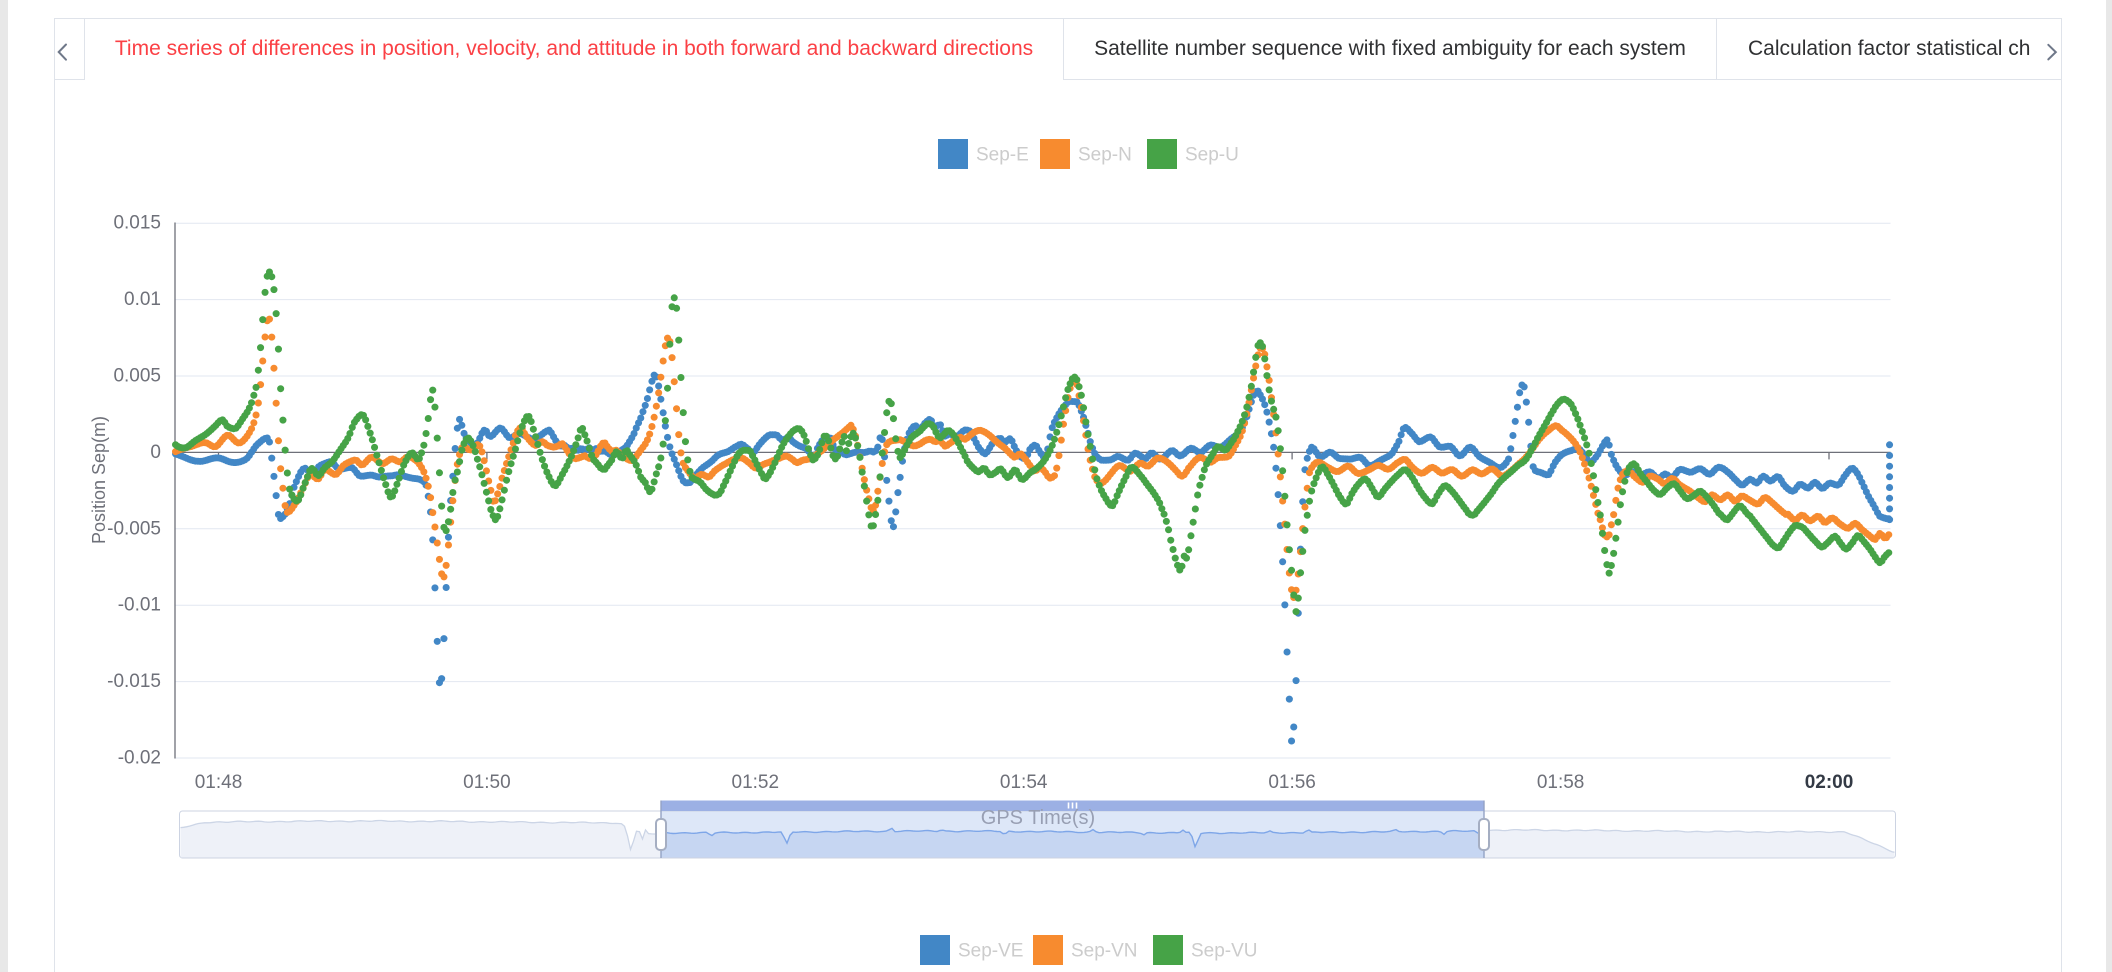  What do you see at coordinates (1829, 782) in the screenshot?
I see `svg-text: 02:00` at bounding box center [1829, 782].